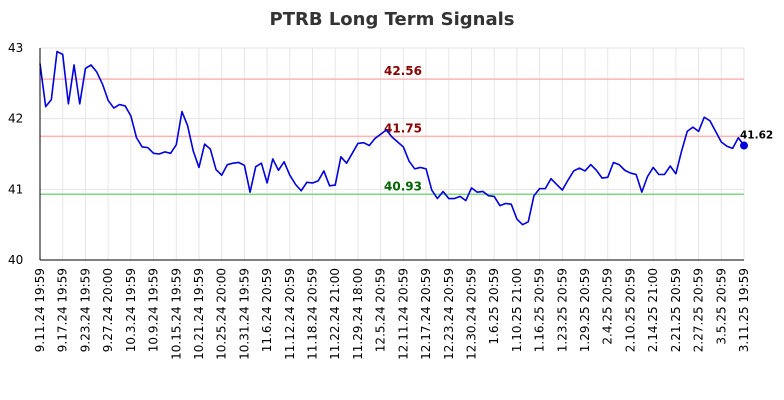 The width and height of the screenshot is (784, 400). Describe the element at coordinates (403, 128) in the screenshot. I see `signal-level-label: 41.75` at that location.